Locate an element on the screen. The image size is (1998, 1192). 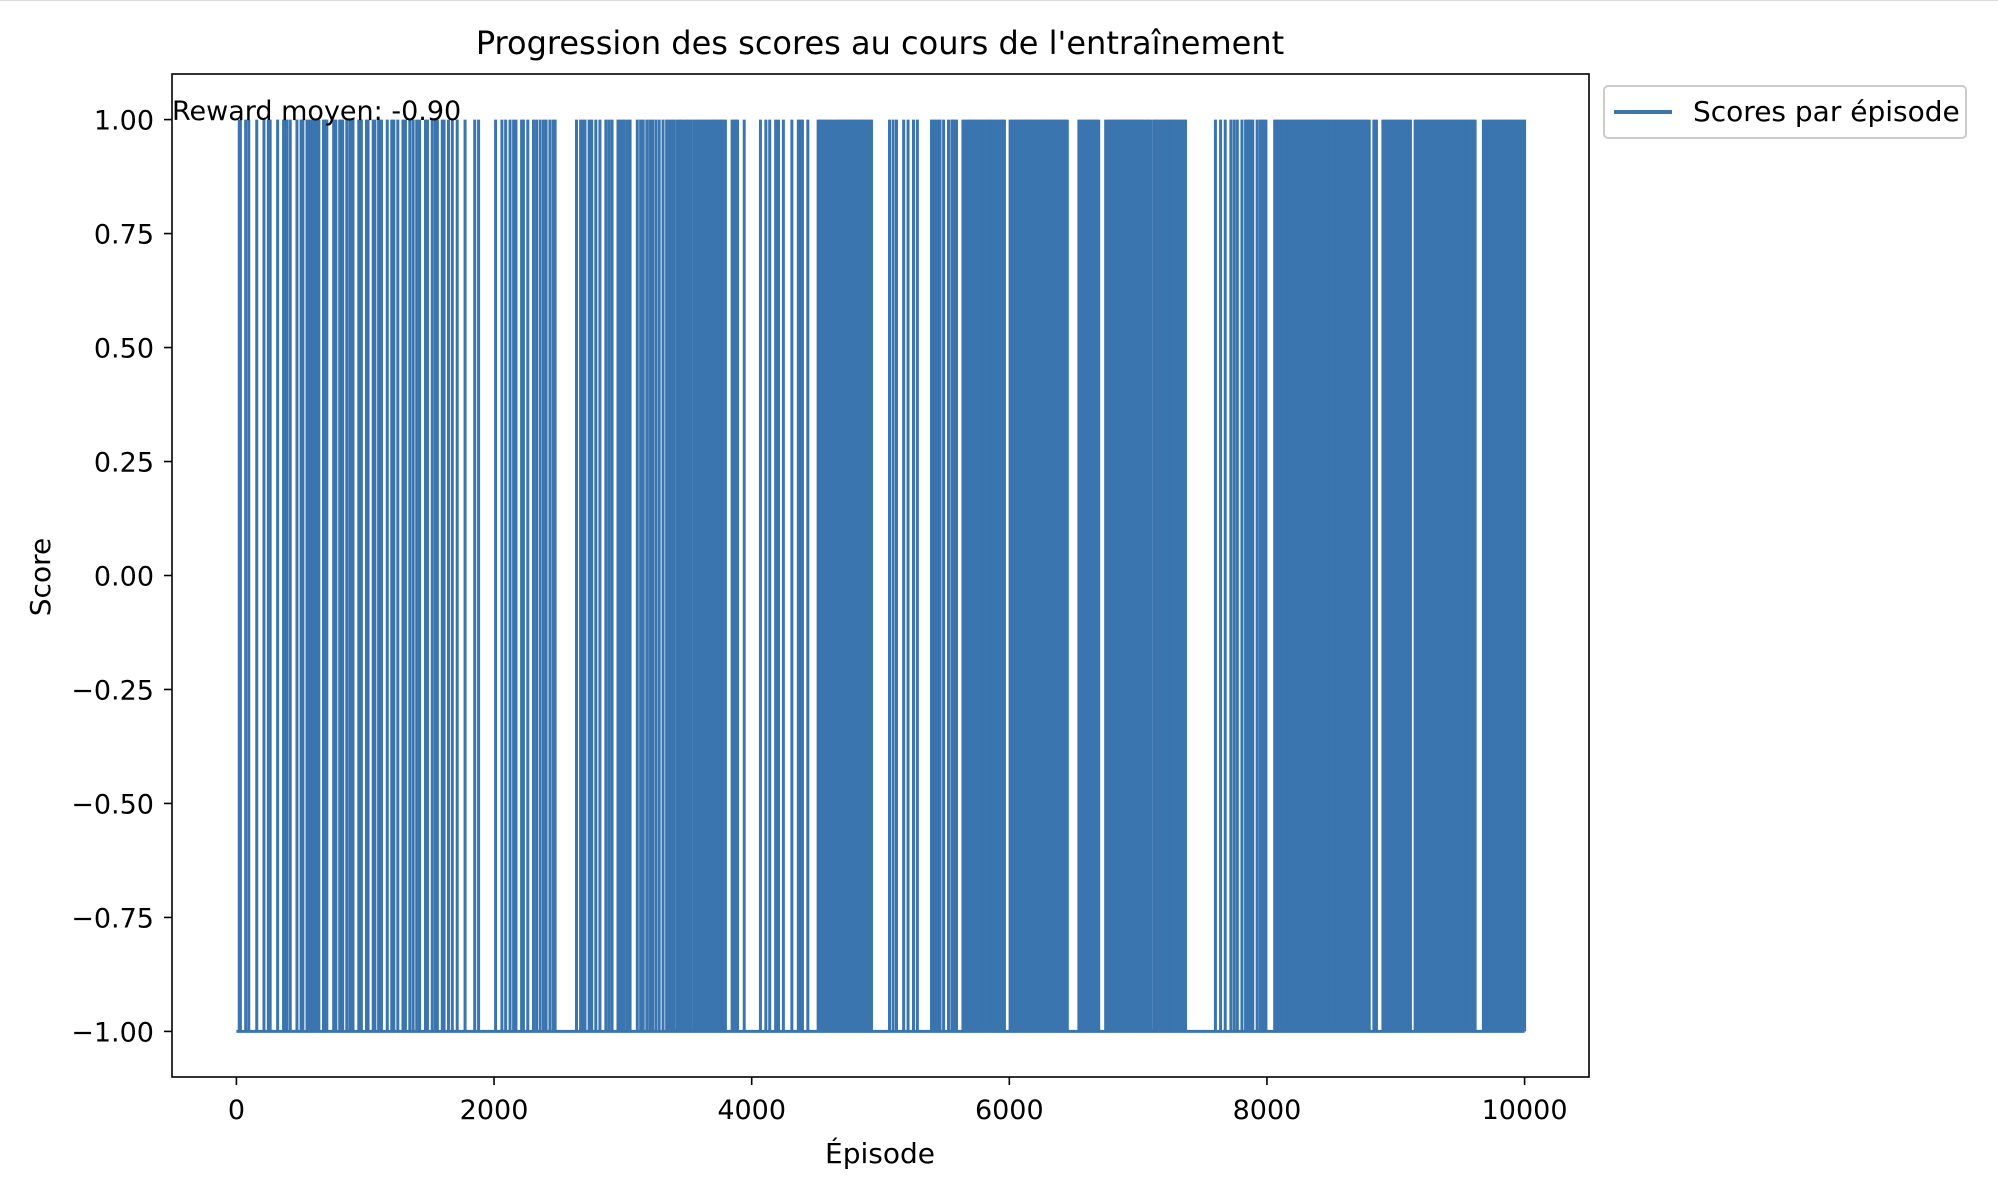
mean-reward-annotation: Reward moyen: -0.90 is located at coordinates (316, 111).